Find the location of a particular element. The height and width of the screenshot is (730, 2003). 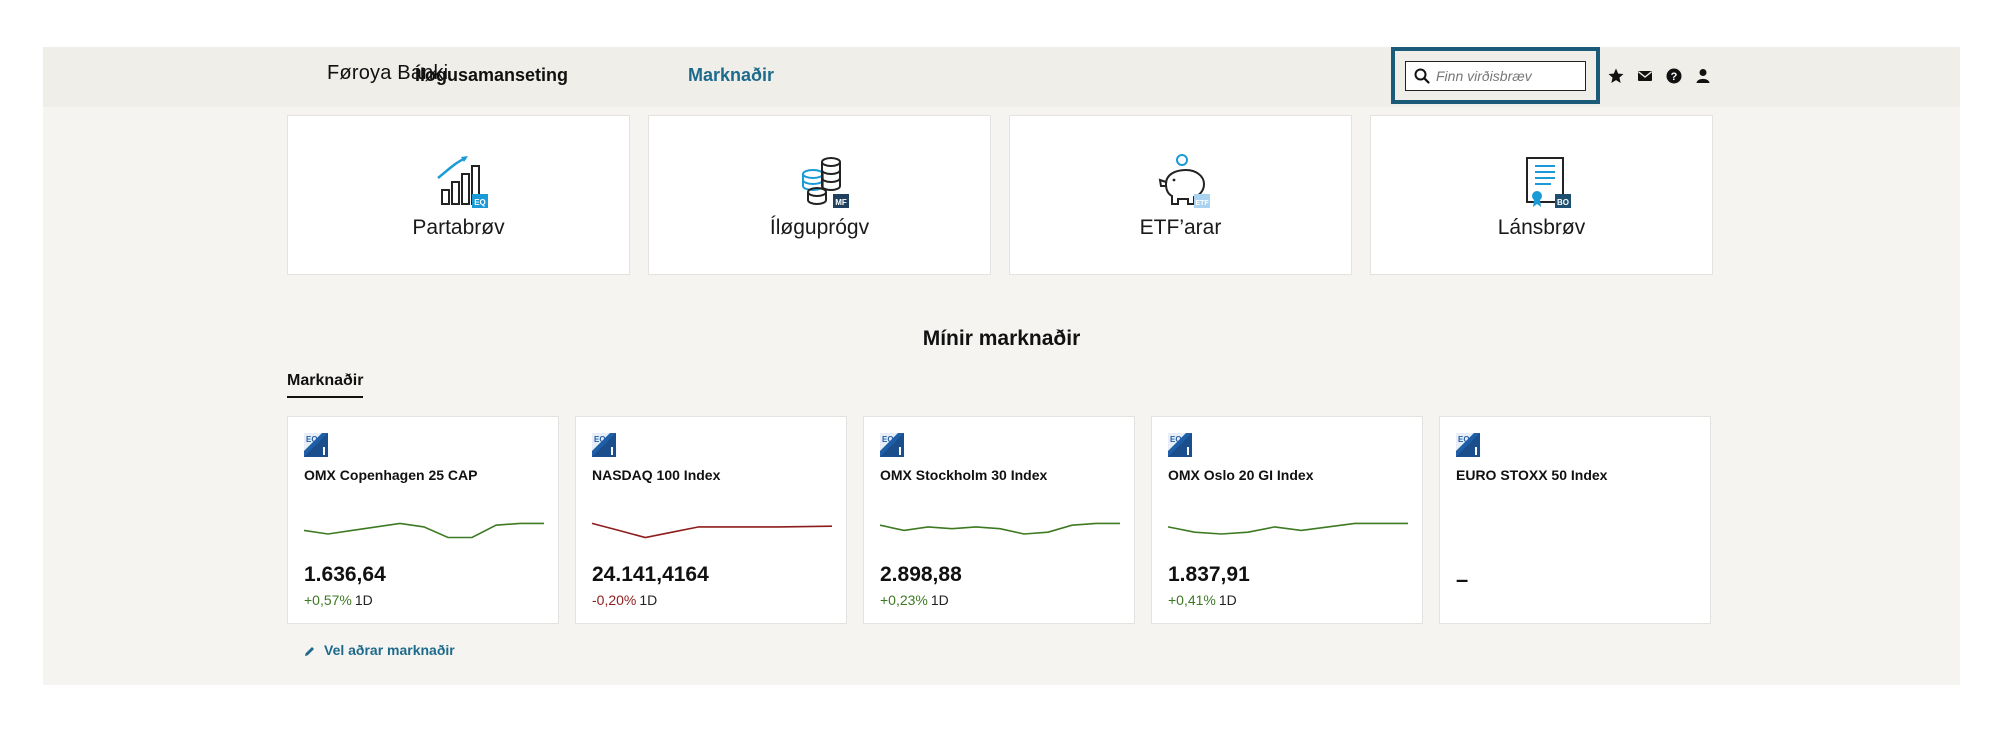

search-input is located at coordinates (1509, 76).